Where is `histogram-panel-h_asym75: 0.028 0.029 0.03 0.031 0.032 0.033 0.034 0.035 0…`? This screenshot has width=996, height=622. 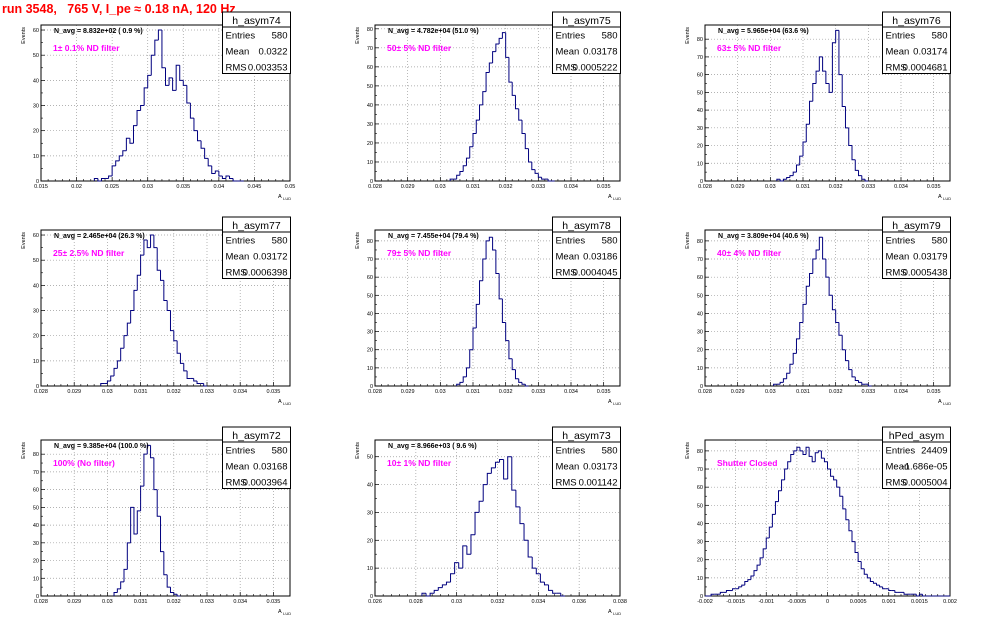 histogram-panel-h_asym75: 0.028 0.029 0.03 0.031 0.032 0.033 0.034 0.035 0… is located at coordinates (488, 106).